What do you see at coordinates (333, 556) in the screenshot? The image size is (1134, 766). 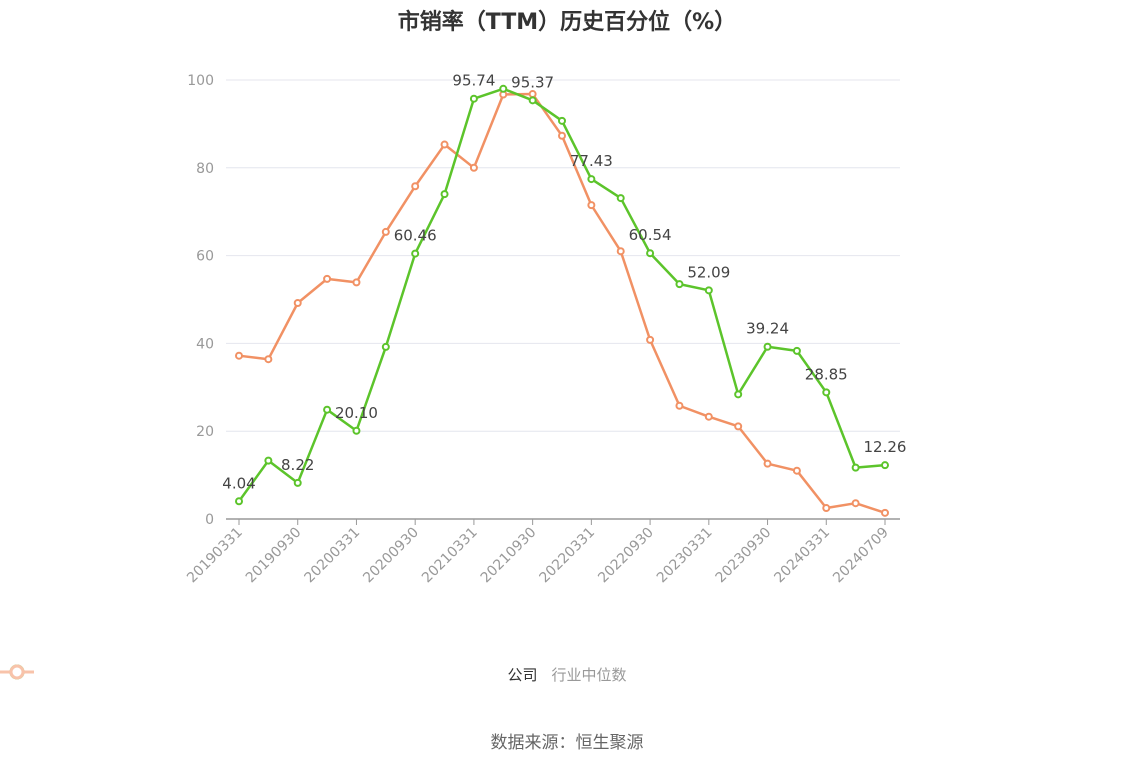 I see `x-tick-label: 20200331` at bounding box center [333, 556].